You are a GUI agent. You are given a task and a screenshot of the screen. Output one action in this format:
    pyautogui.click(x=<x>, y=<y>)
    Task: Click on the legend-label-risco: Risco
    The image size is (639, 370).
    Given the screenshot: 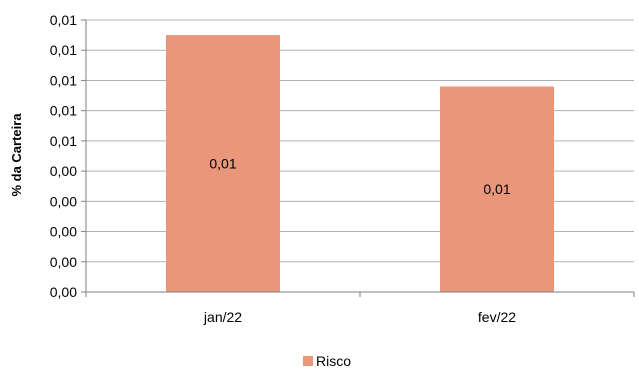 What is the action you would take?
    pyautogui.click(x=333, y=361)
    